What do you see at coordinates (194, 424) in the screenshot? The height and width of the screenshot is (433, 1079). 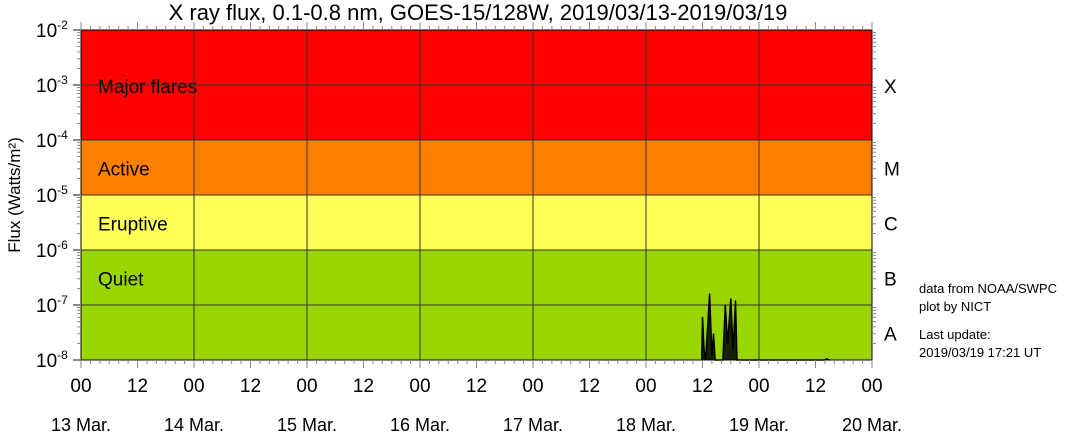 I see `x-date-label: 14 Mar.` at bounding box center [194, 424].